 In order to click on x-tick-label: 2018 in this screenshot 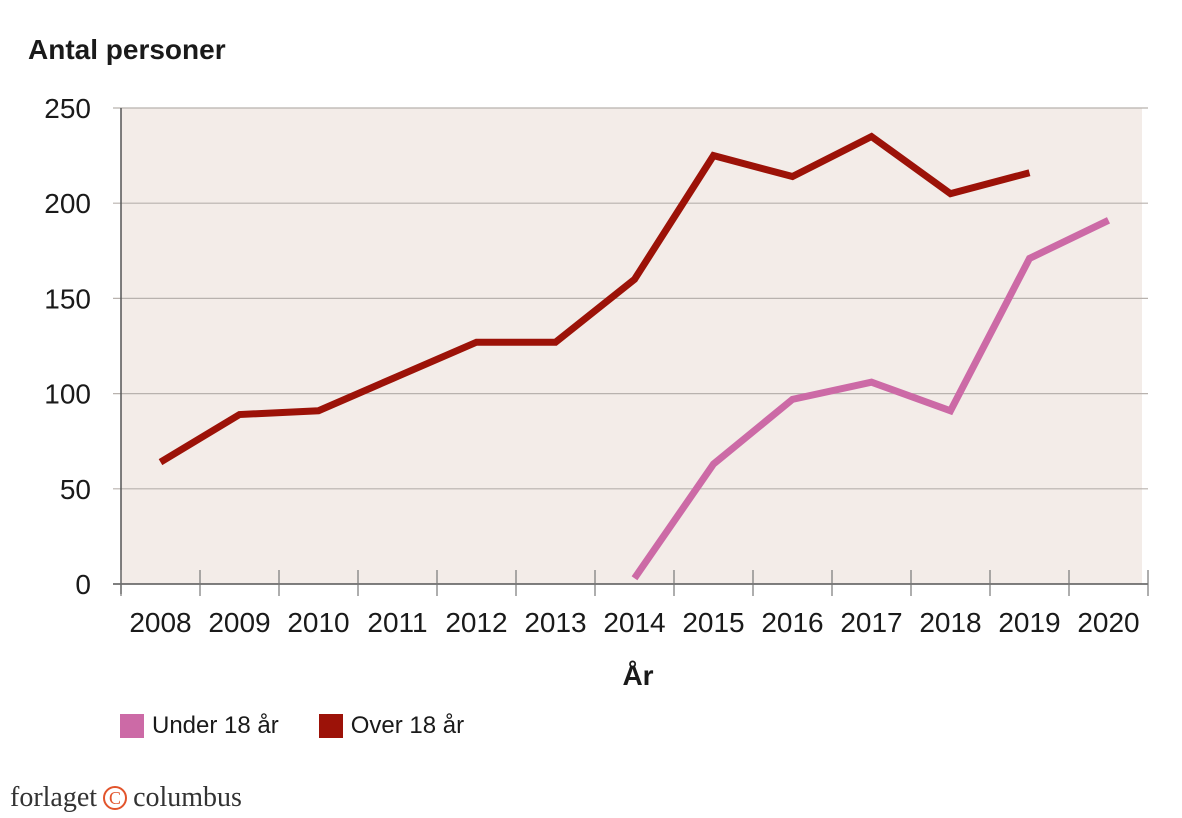, I will do `click(950, 622)`.